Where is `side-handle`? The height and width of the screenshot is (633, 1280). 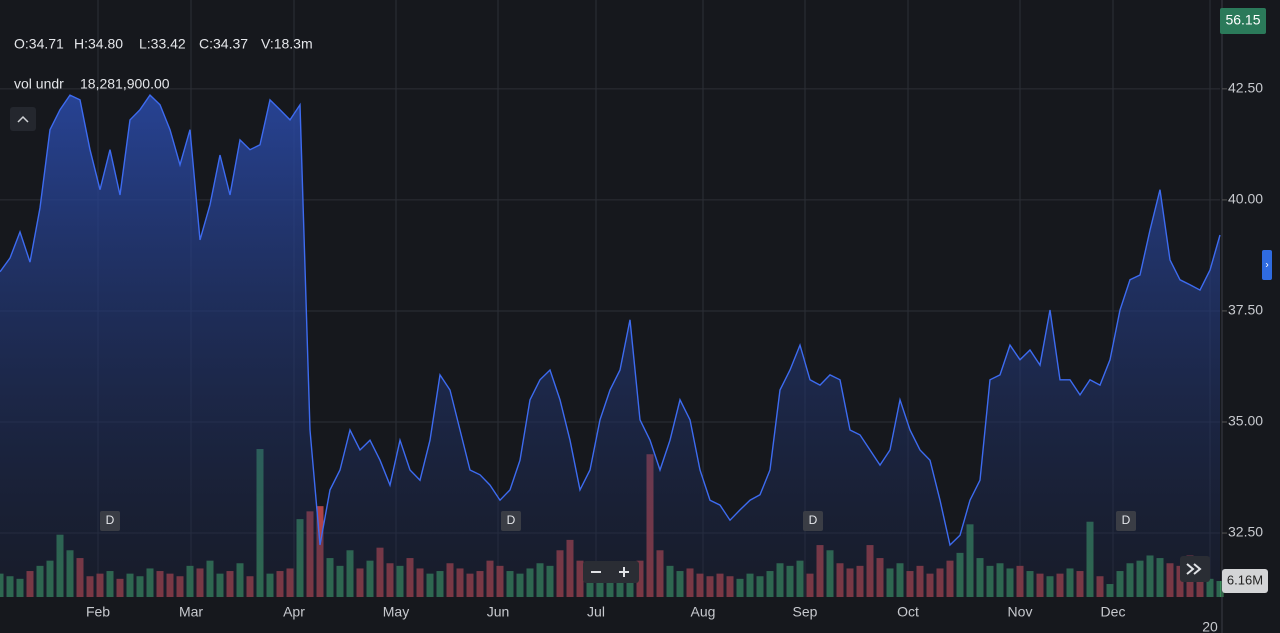 side-handle is located at coordinates (1267, 265).